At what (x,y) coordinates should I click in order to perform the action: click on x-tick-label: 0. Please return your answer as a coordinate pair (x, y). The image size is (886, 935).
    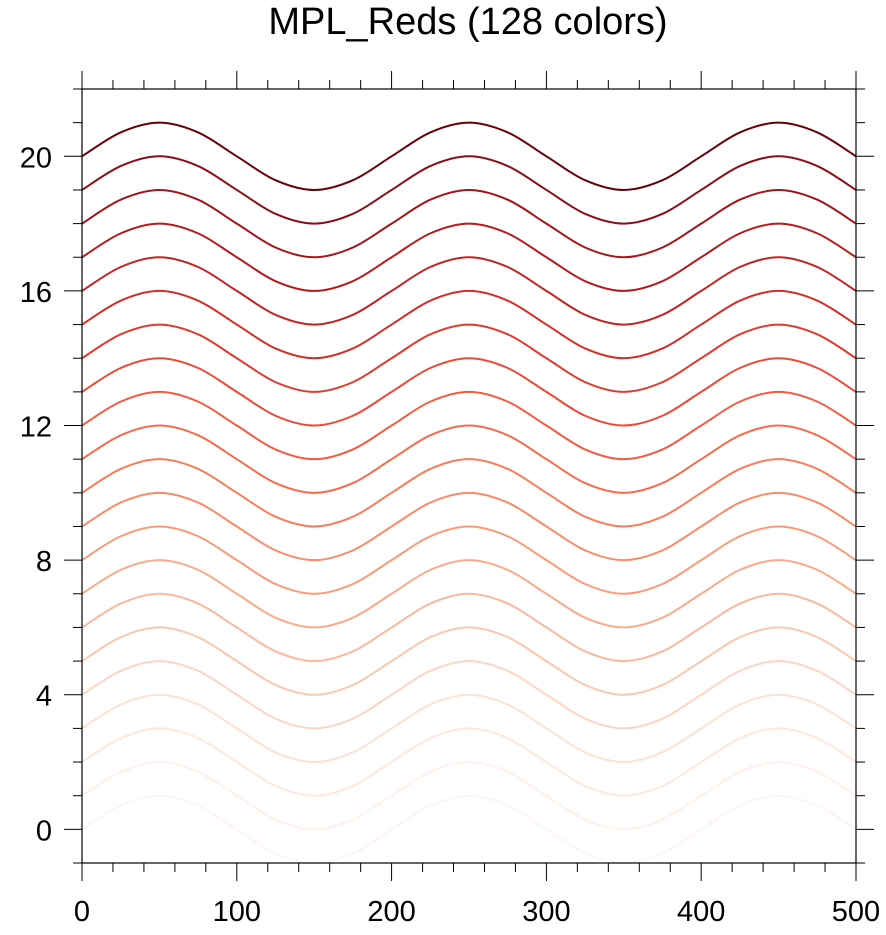
    Looking at the image, I should click on (82, 912).